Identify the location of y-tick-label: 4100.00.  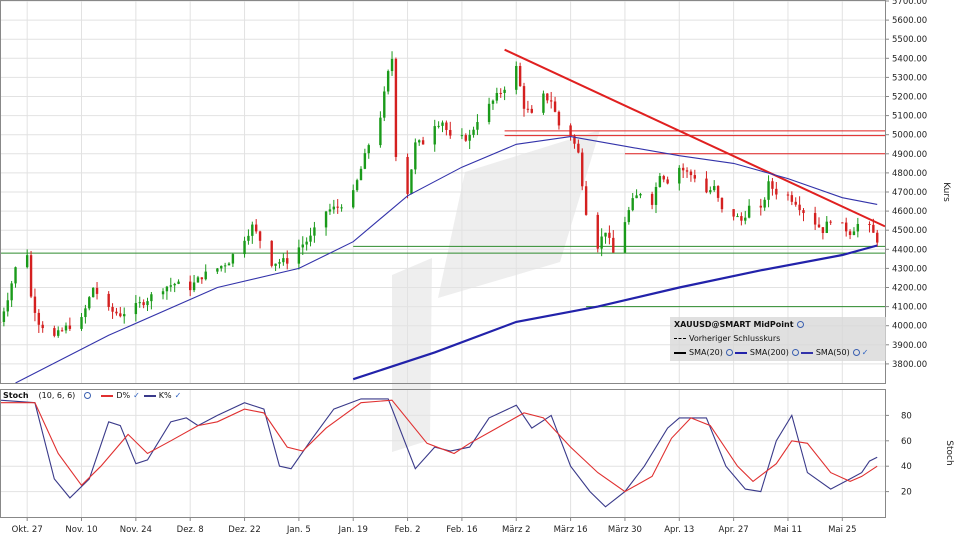
(909, 308).